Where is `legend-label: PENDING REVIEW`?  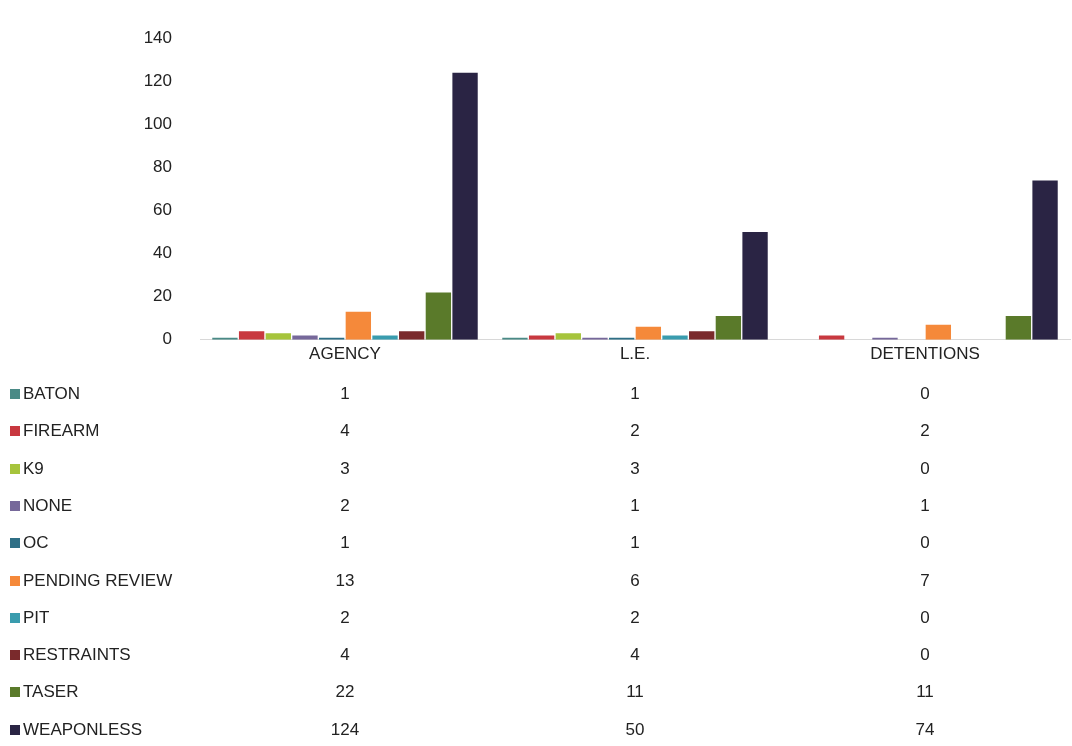 legend-label: PENDING REVIEW is located at coordinates (98, 580).